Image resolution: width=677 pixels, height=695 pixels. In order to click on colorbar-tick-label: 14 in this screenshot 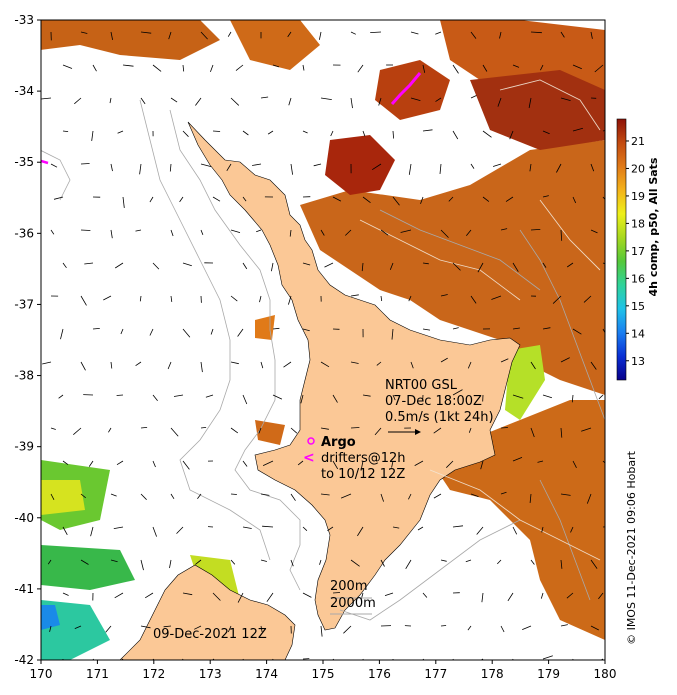, I will do `click(638, 333)`.